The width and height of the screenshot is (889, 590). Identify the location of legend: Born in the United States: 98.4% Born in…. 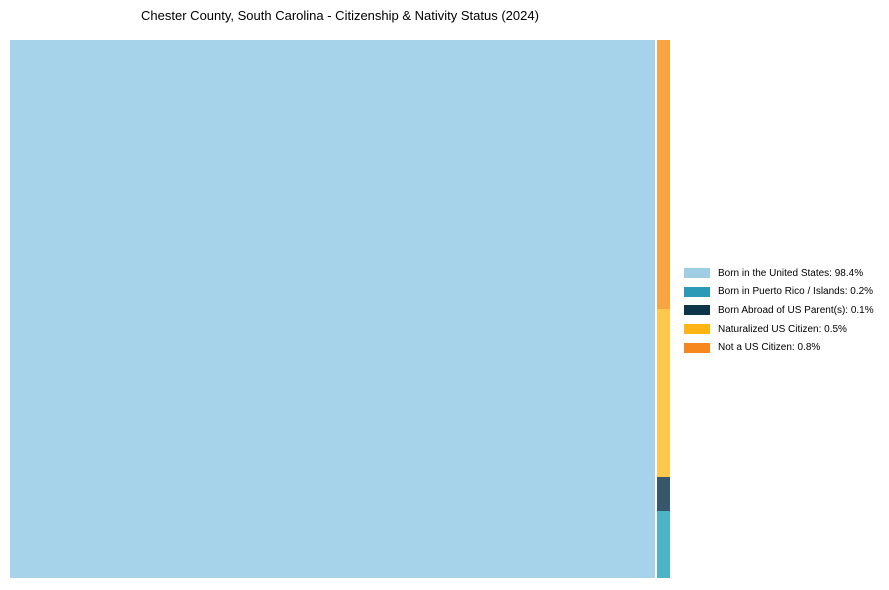
(779, 310).